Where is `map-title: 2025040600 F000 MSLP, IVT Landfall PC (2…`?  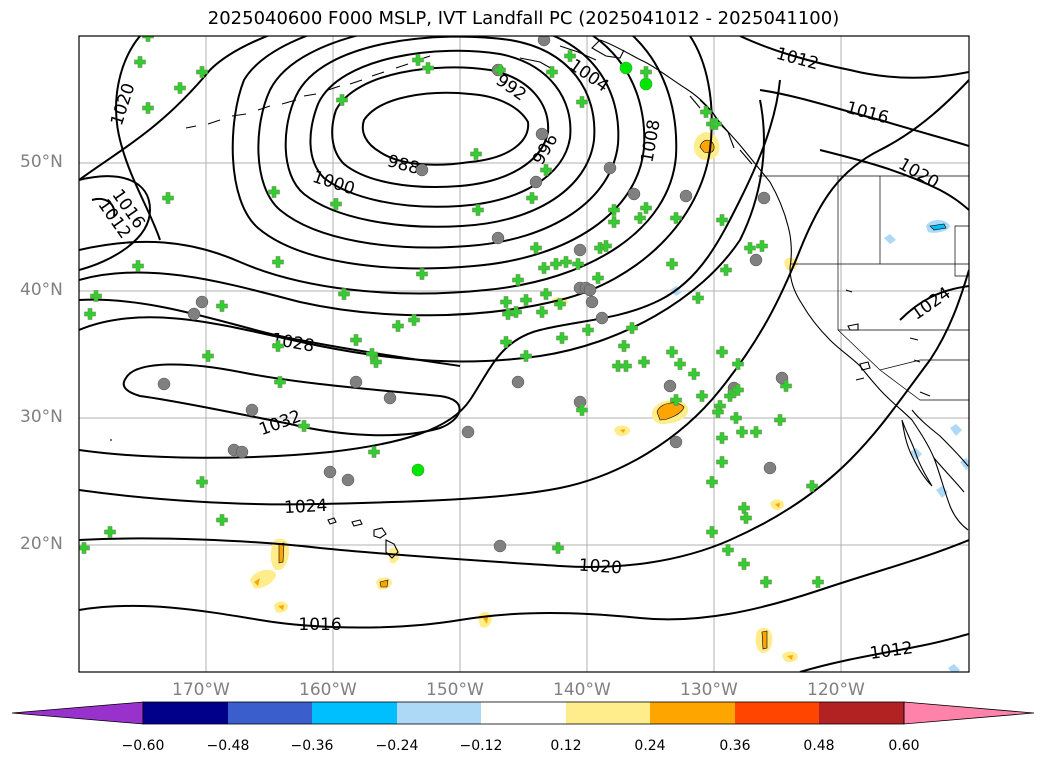
map-title: 2025040600 F000 MSLP, IVT Landfall PC (2… is located at coordinates (523, 18).